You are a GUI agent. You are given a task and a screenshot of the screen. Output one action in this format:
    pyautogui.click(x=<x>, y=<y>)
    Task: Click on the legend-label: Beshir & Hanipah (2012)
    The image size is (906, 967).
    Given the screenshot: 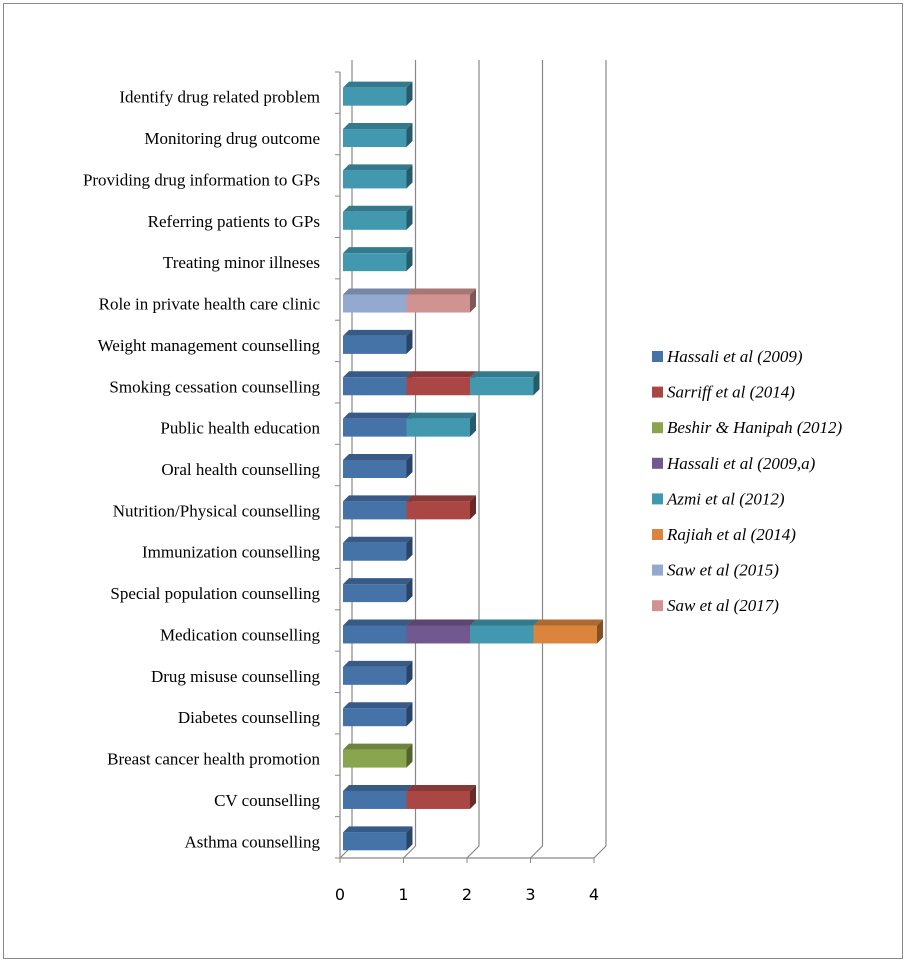 What is the action you would take?
    pyautogui.click(x=755, y=427)
    